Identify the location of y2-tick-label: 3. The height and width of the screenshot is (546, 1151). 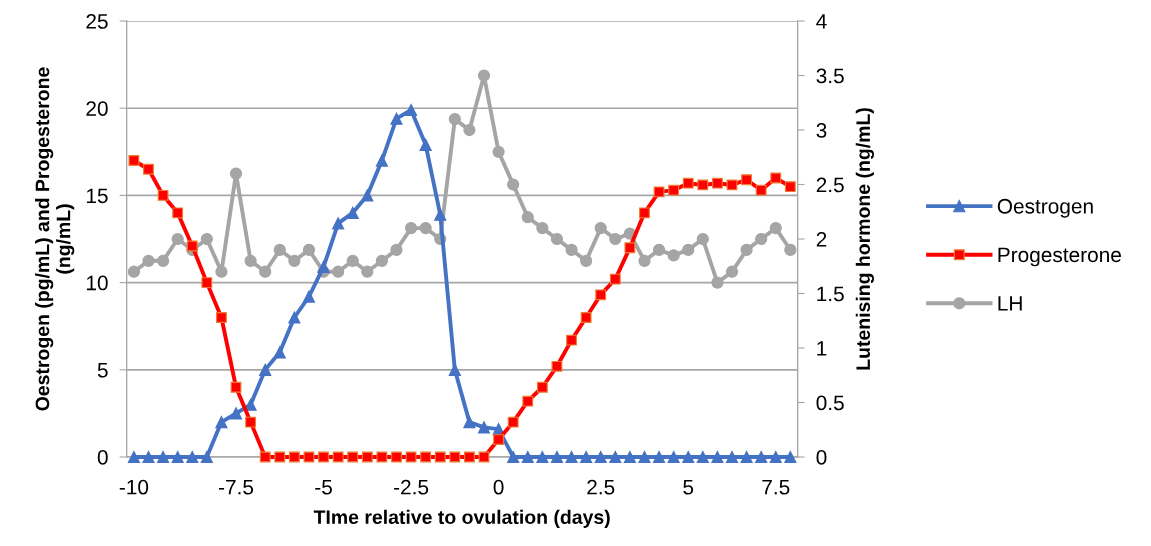
(821, 130).